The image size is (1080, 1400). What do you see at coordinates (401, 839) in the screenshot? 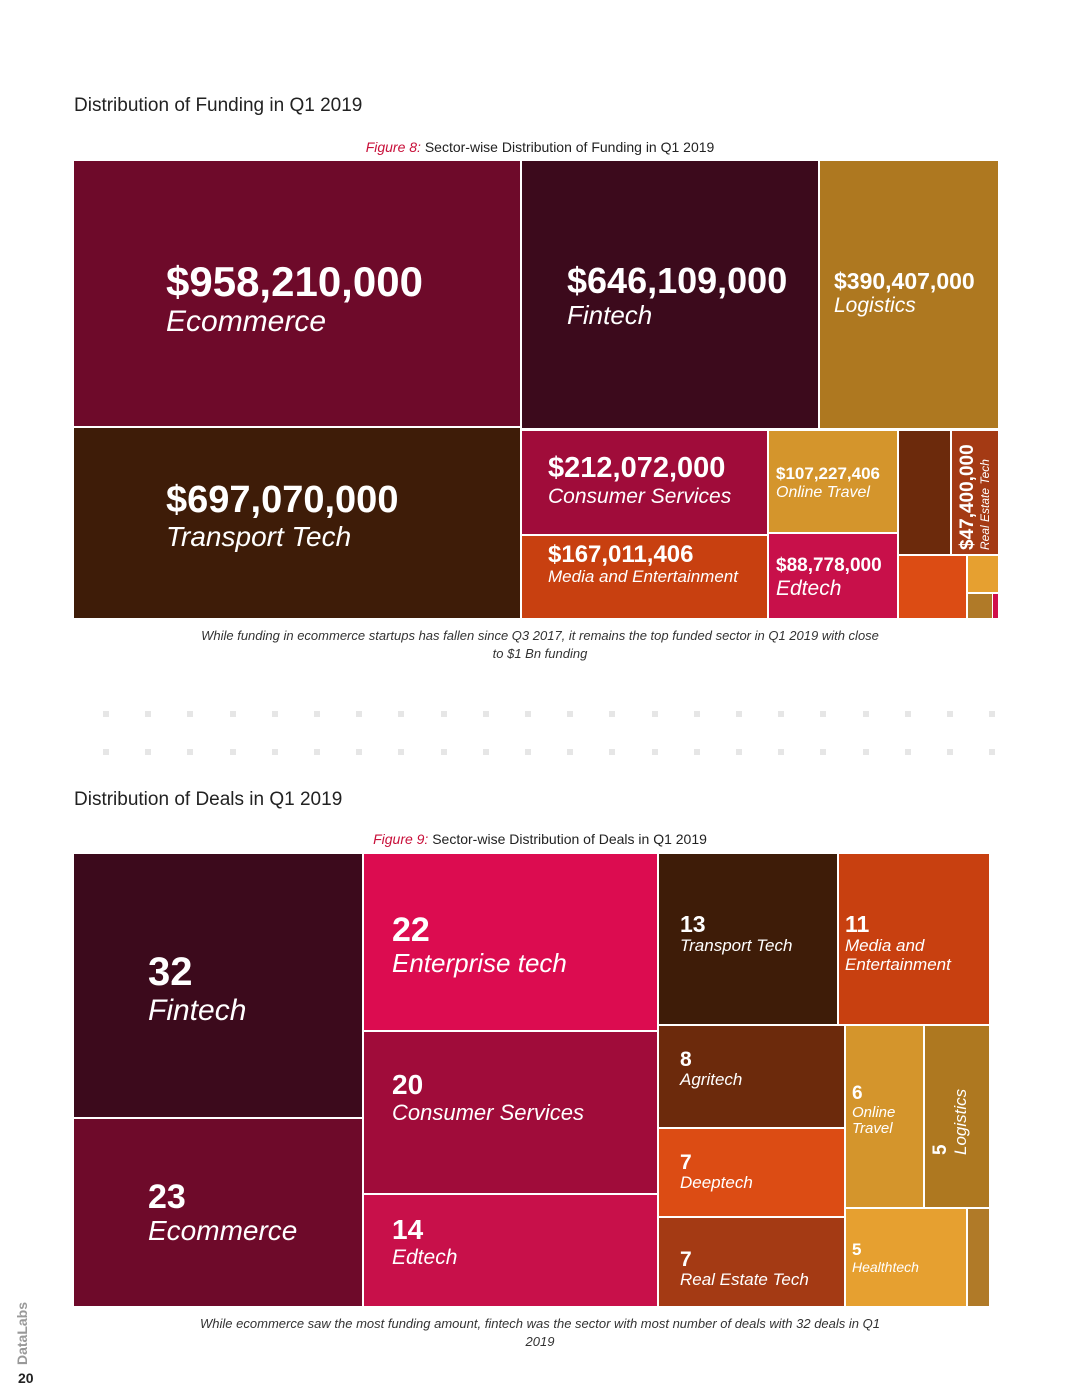
I see `figure-label: Figure 9:` at bounding box center [401, 839].